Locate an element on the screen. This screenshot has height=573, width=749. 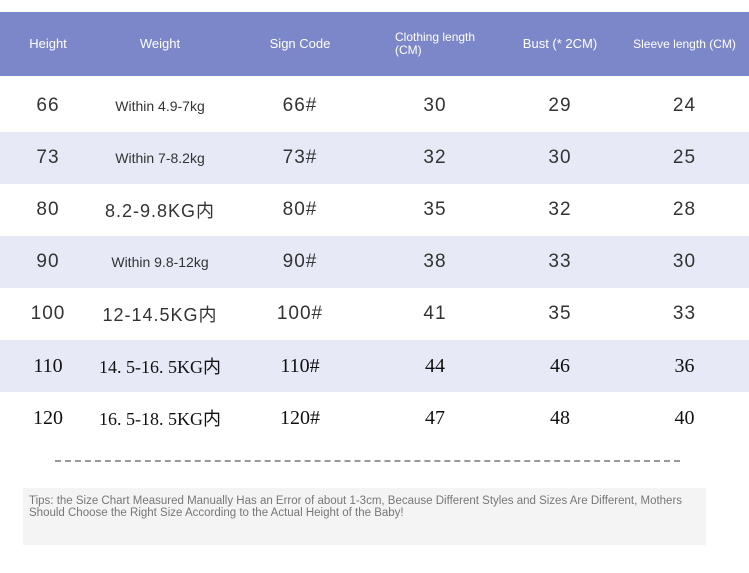
table-cell: 47 is located at coordinates (435, 417).